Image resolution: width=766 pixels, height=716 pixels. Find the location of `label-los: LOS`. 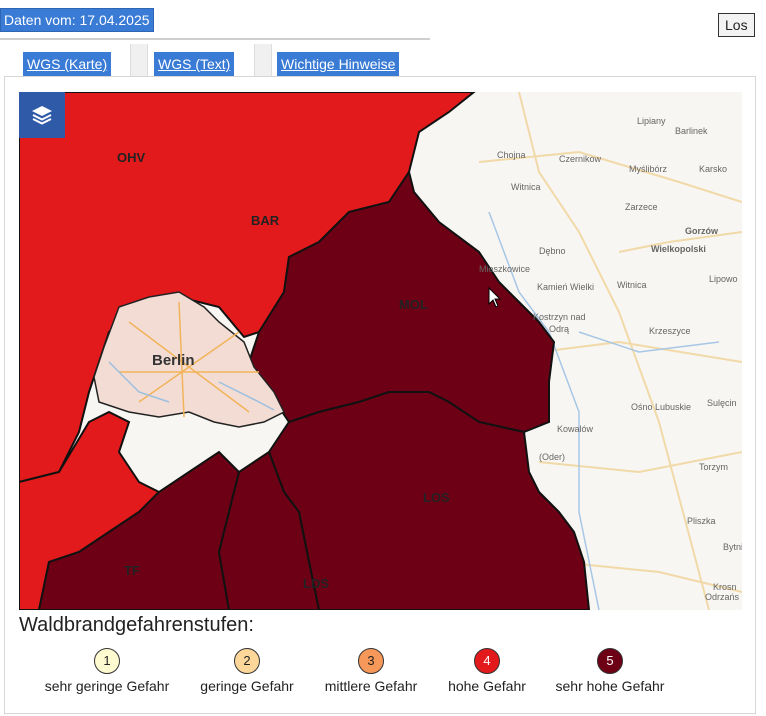

label-los: LOS is located at coordinates (436, 497).